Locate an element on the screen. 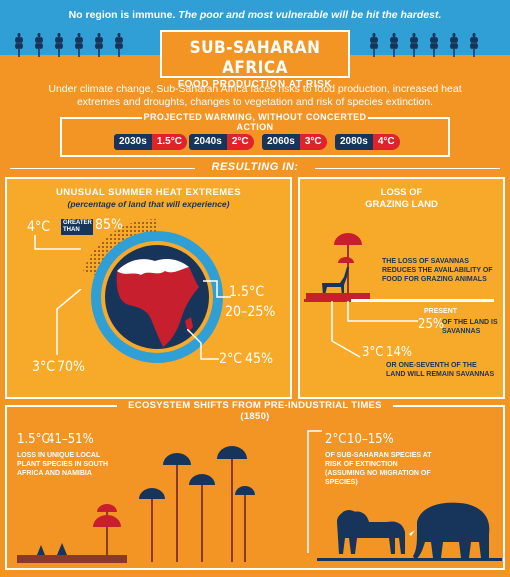 Image resolution: width=510 pixels, height=577 pixels. projection-item: 2080s 4°C is located at coordinates (367, 142).